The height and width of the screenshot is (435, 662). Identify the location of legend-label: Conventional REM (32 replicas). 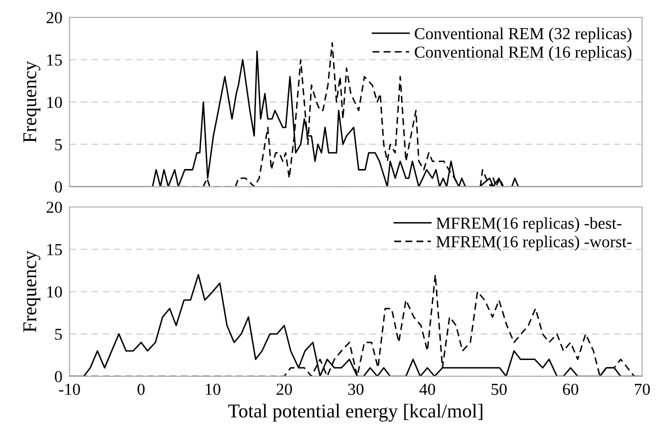
(523, 35).